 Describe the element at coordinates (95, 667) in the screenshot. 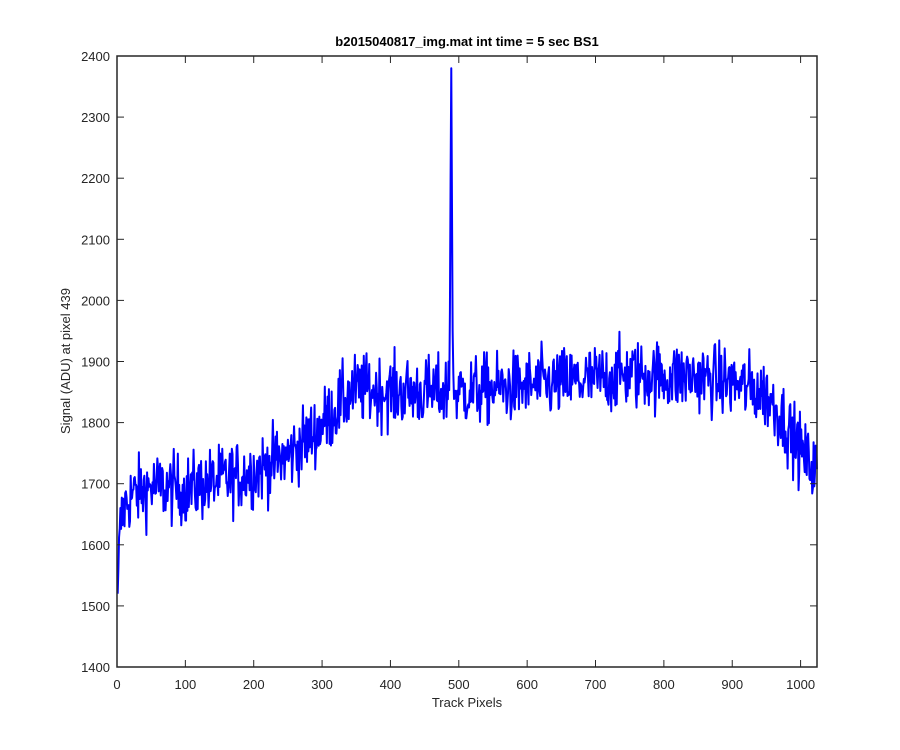

I see `y-tick-label: 1400` at that location.